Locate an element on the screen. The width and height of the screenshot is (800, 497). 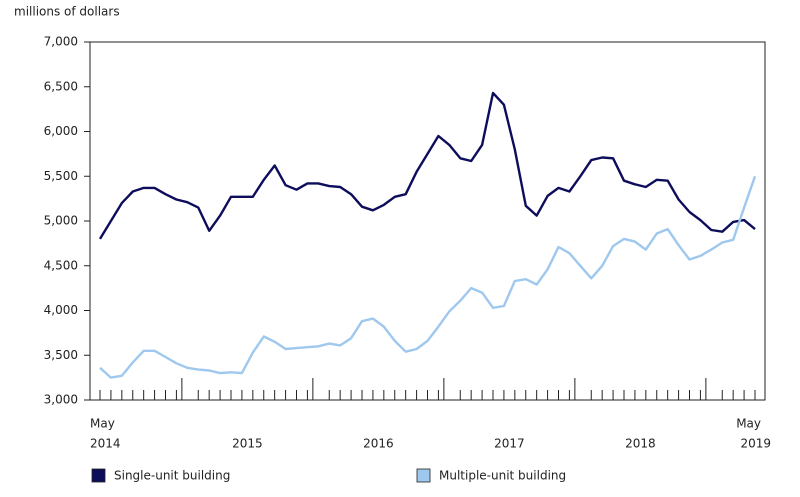
x-year-label: 2014 is located at coordinates (105, 444).